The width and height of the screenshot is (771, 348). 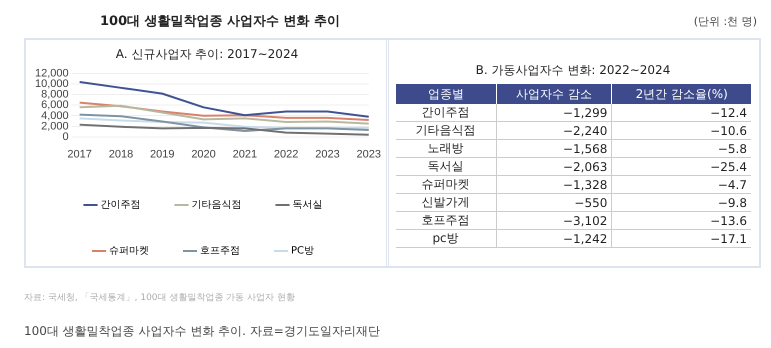 I want to click on data-label: −3,102, so click(x=554, y=221).